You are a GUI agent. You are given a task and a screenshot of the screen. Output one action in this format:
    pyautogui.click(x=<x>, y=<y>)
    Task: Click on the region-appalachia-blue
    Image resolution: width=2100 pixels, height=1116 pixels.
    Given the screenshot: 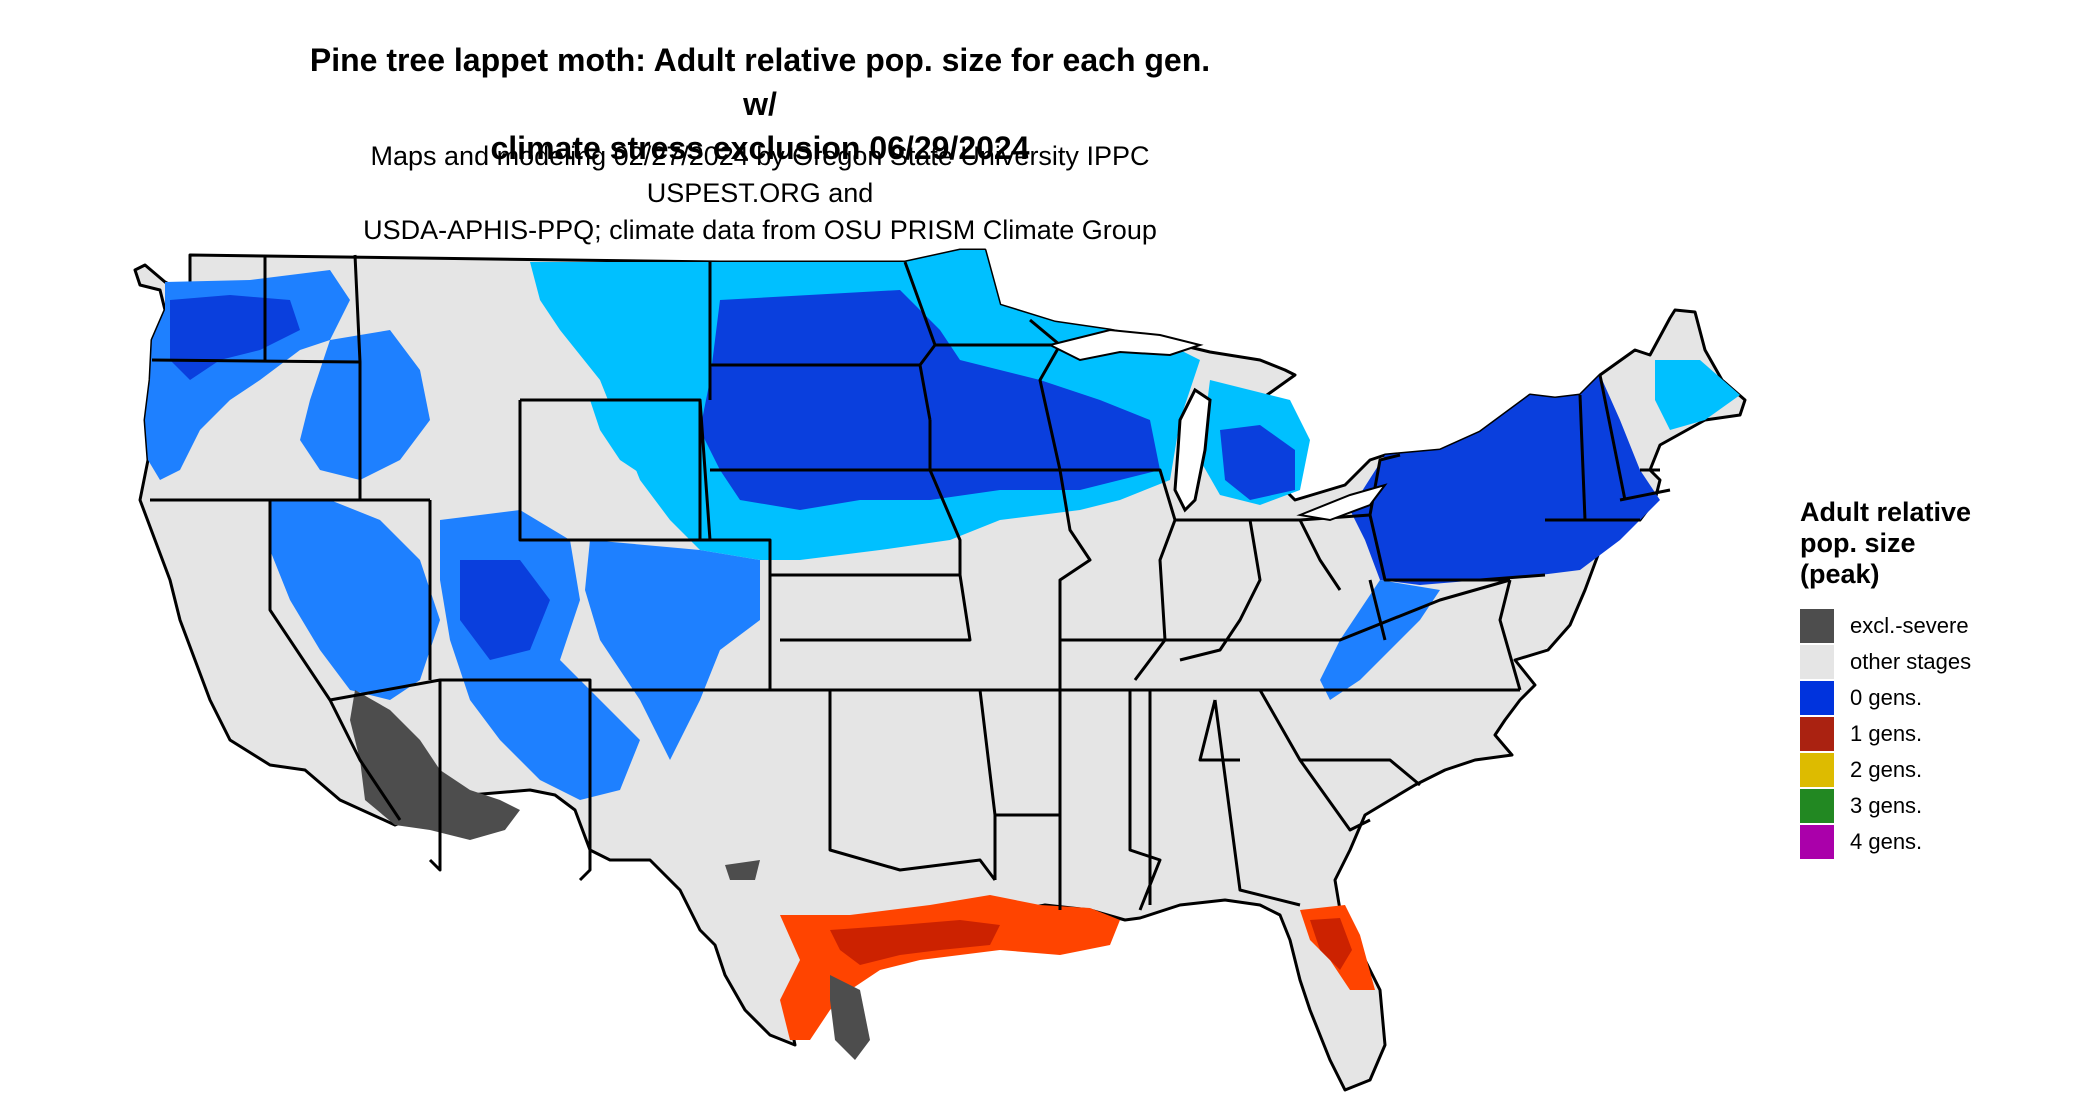 What is the action you would take?
    pyautogui.click(x=1380, y=640)
    